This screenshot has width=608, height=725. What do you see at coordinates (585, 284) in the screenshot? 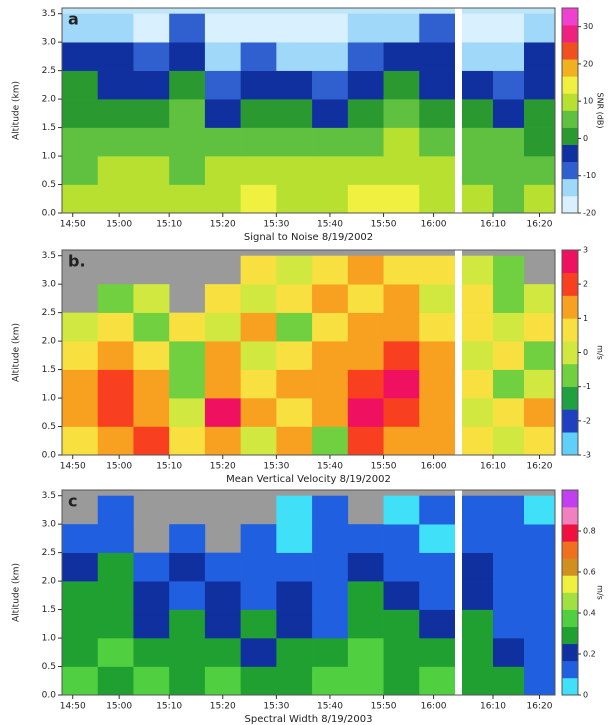
I see `colorbar-tick-label: 2` at bounding box center [585, 284].